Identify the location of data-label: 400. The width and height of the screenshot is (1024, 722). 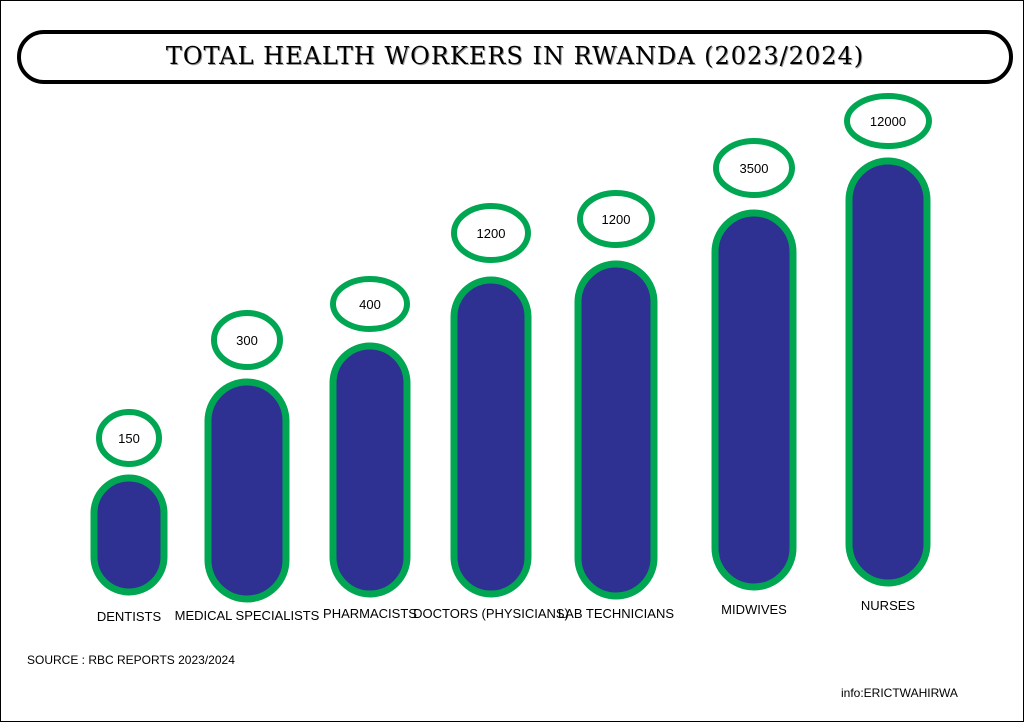
(370, 304).